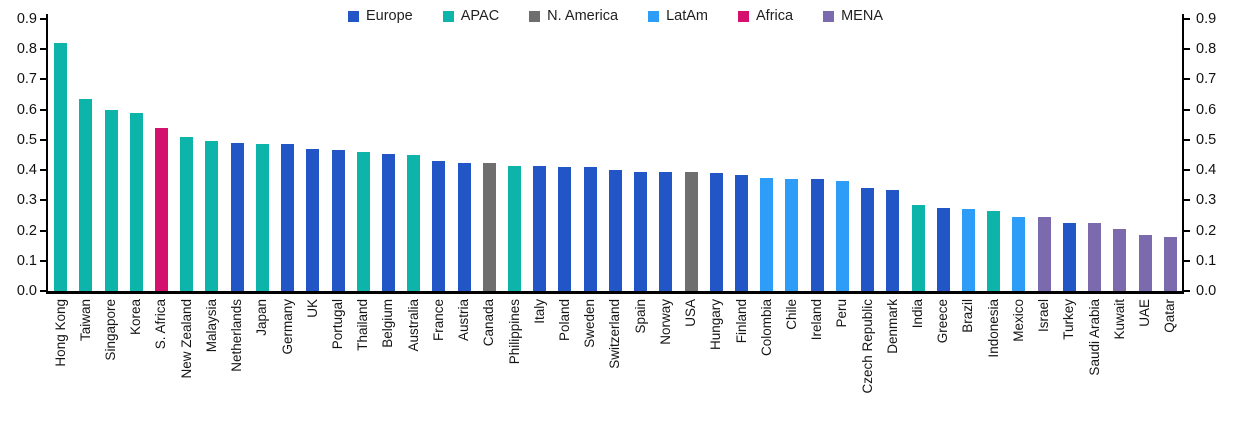 The image size is (1239, 440). Describe the element at coordinates (943, 249) in the screenshot. I see `bar-greece` at that location.